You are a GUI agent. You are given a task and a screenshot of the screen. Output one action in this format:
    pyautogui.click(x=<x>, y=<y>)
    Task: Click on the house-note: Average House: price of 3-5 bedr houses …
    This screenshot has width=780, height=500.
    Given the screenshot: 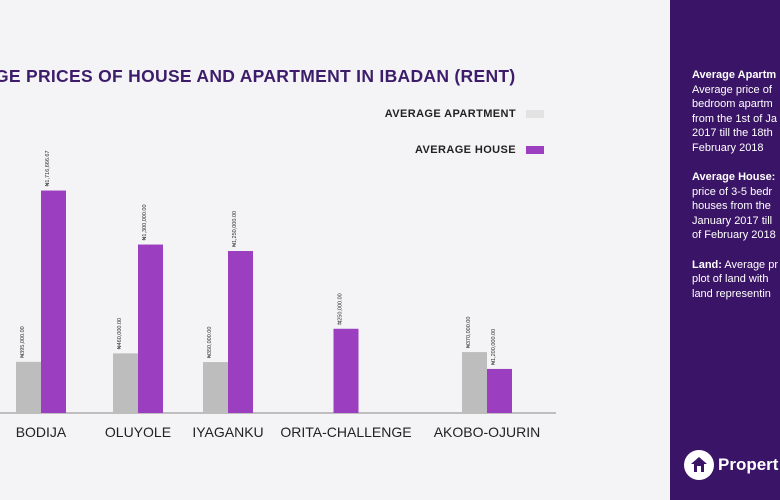 What is the action you would take?
    pyautogui.click(x=736, y=206)
    